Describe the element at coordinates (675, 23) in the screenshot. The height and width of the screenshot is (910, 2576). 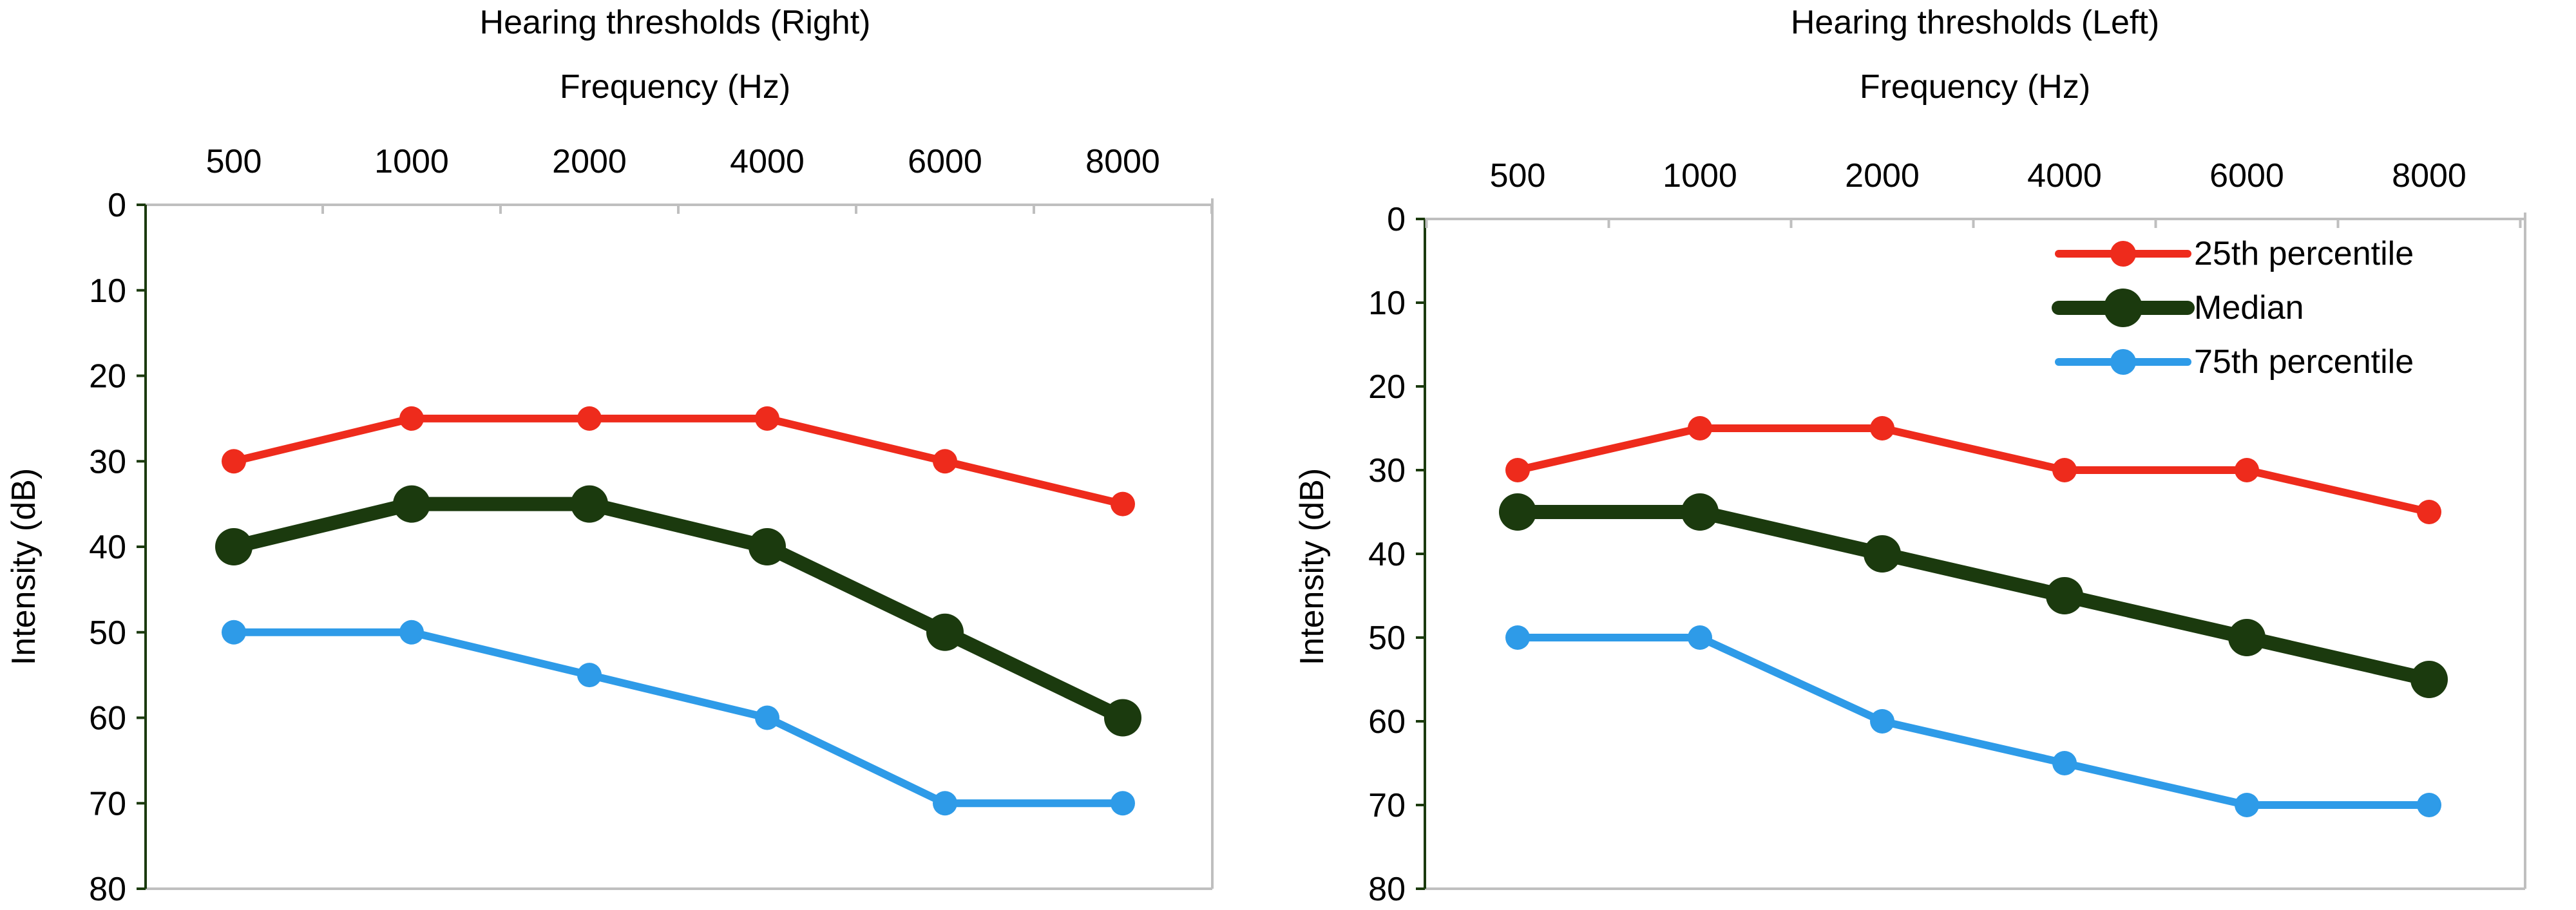
I see `chart-right-title: Hearing thresholds (Right)` at that location.